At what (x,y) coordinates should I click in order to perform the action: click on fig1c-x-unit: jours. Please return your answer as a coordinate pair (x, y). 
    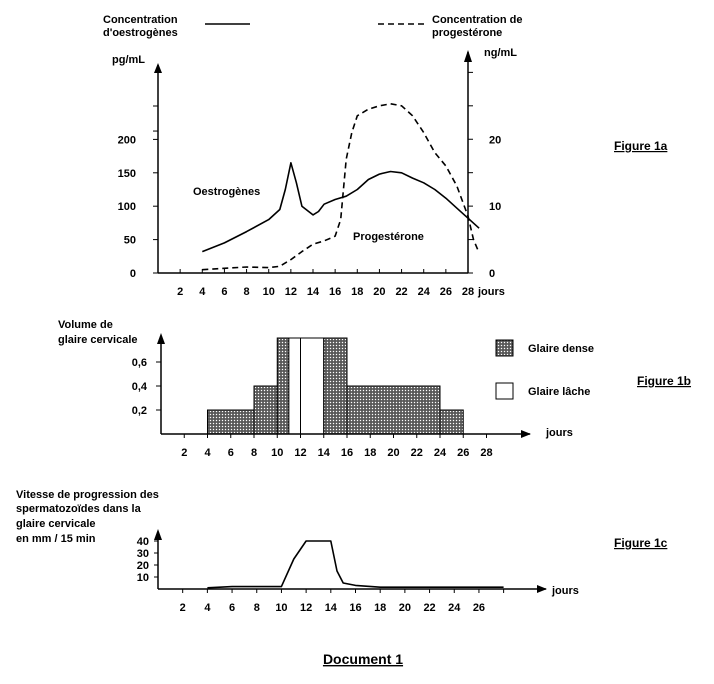
    Looking at the image, I should click on (565, 591).